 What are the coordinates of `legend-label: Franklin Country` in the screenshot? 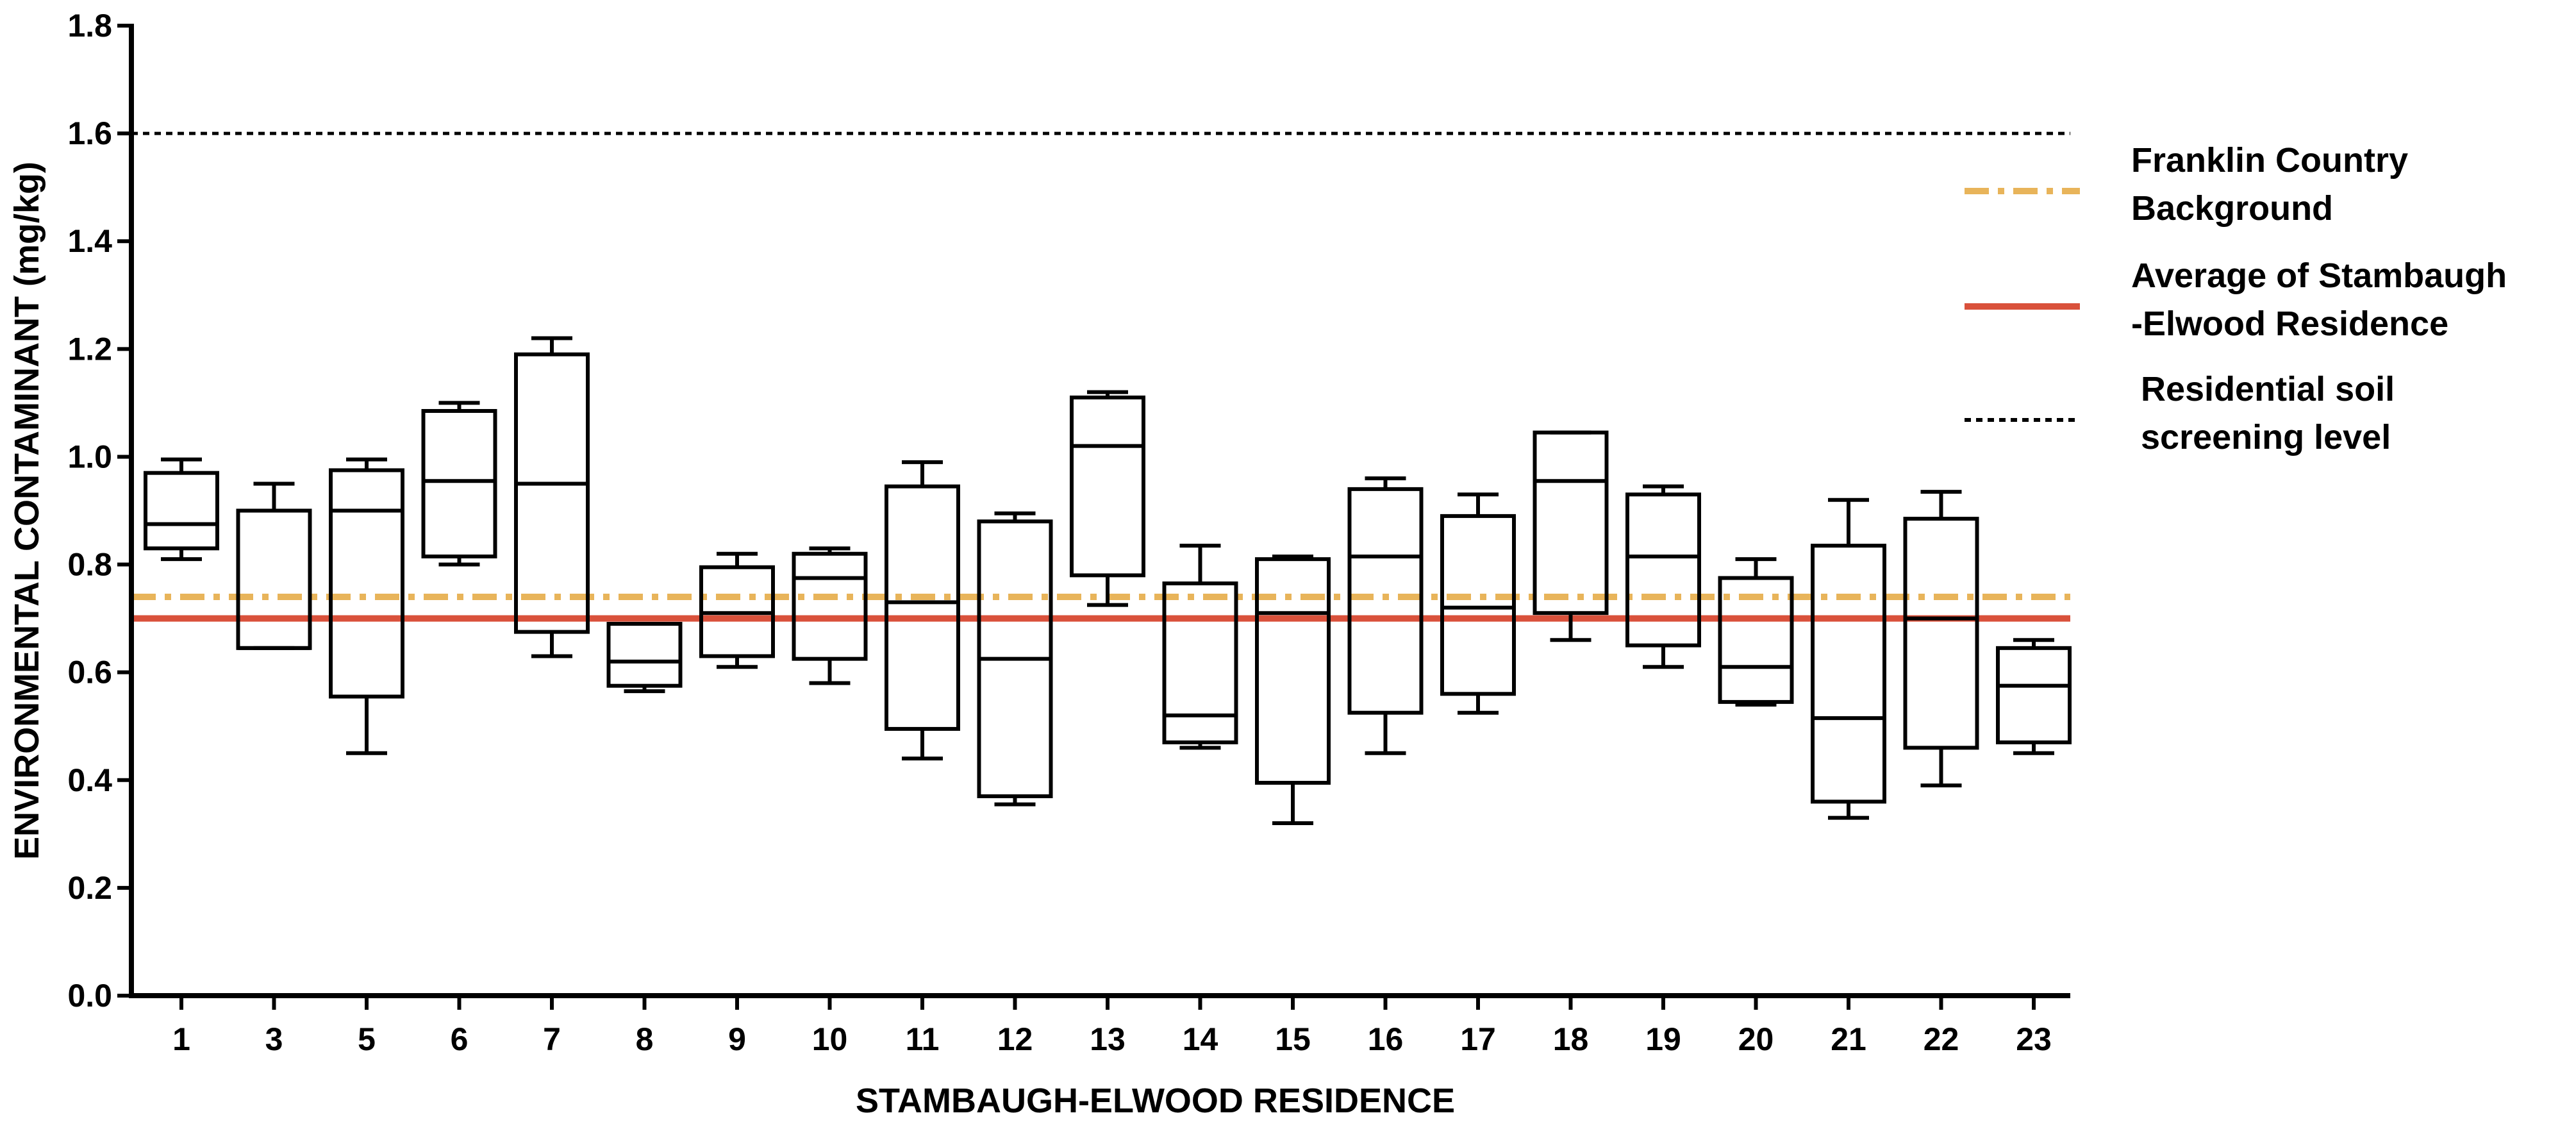 It's located at (2269, 161).